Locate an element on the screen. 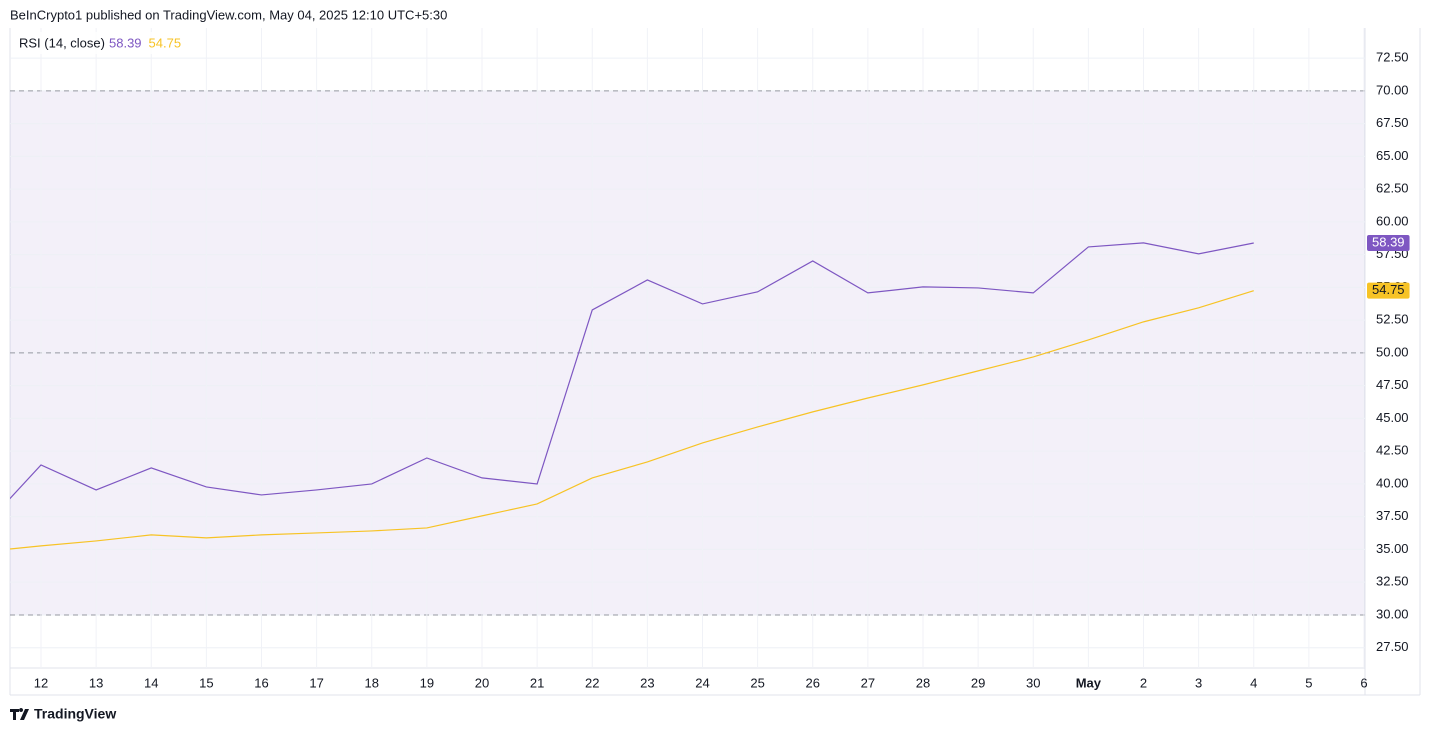  y-tick-label: 47.50 is located at coordinates (1392, 384).